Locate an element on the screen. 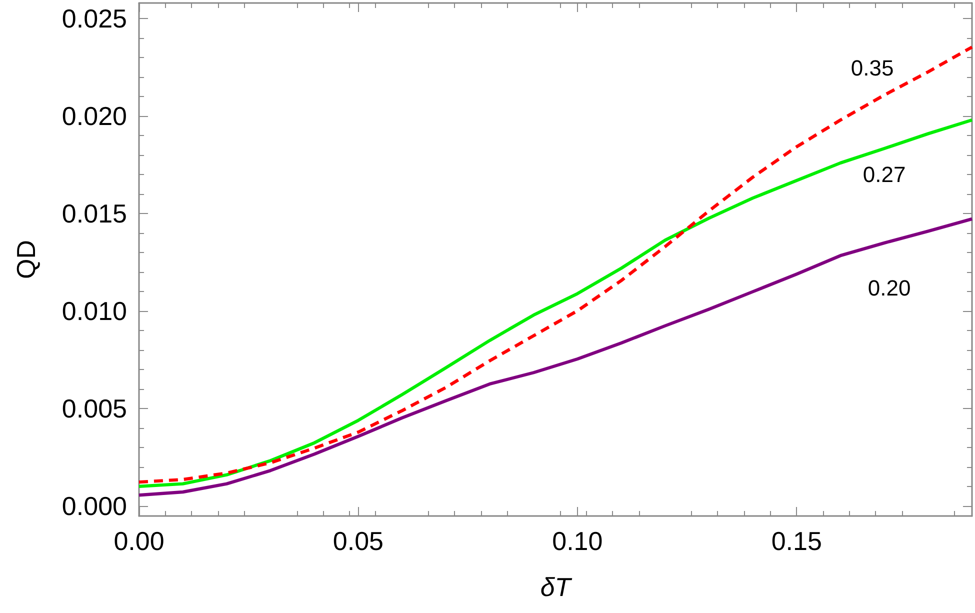 This screenshot has height=613, width=975. y-tick-label: 0.010 is located at coordinates (94, 311).